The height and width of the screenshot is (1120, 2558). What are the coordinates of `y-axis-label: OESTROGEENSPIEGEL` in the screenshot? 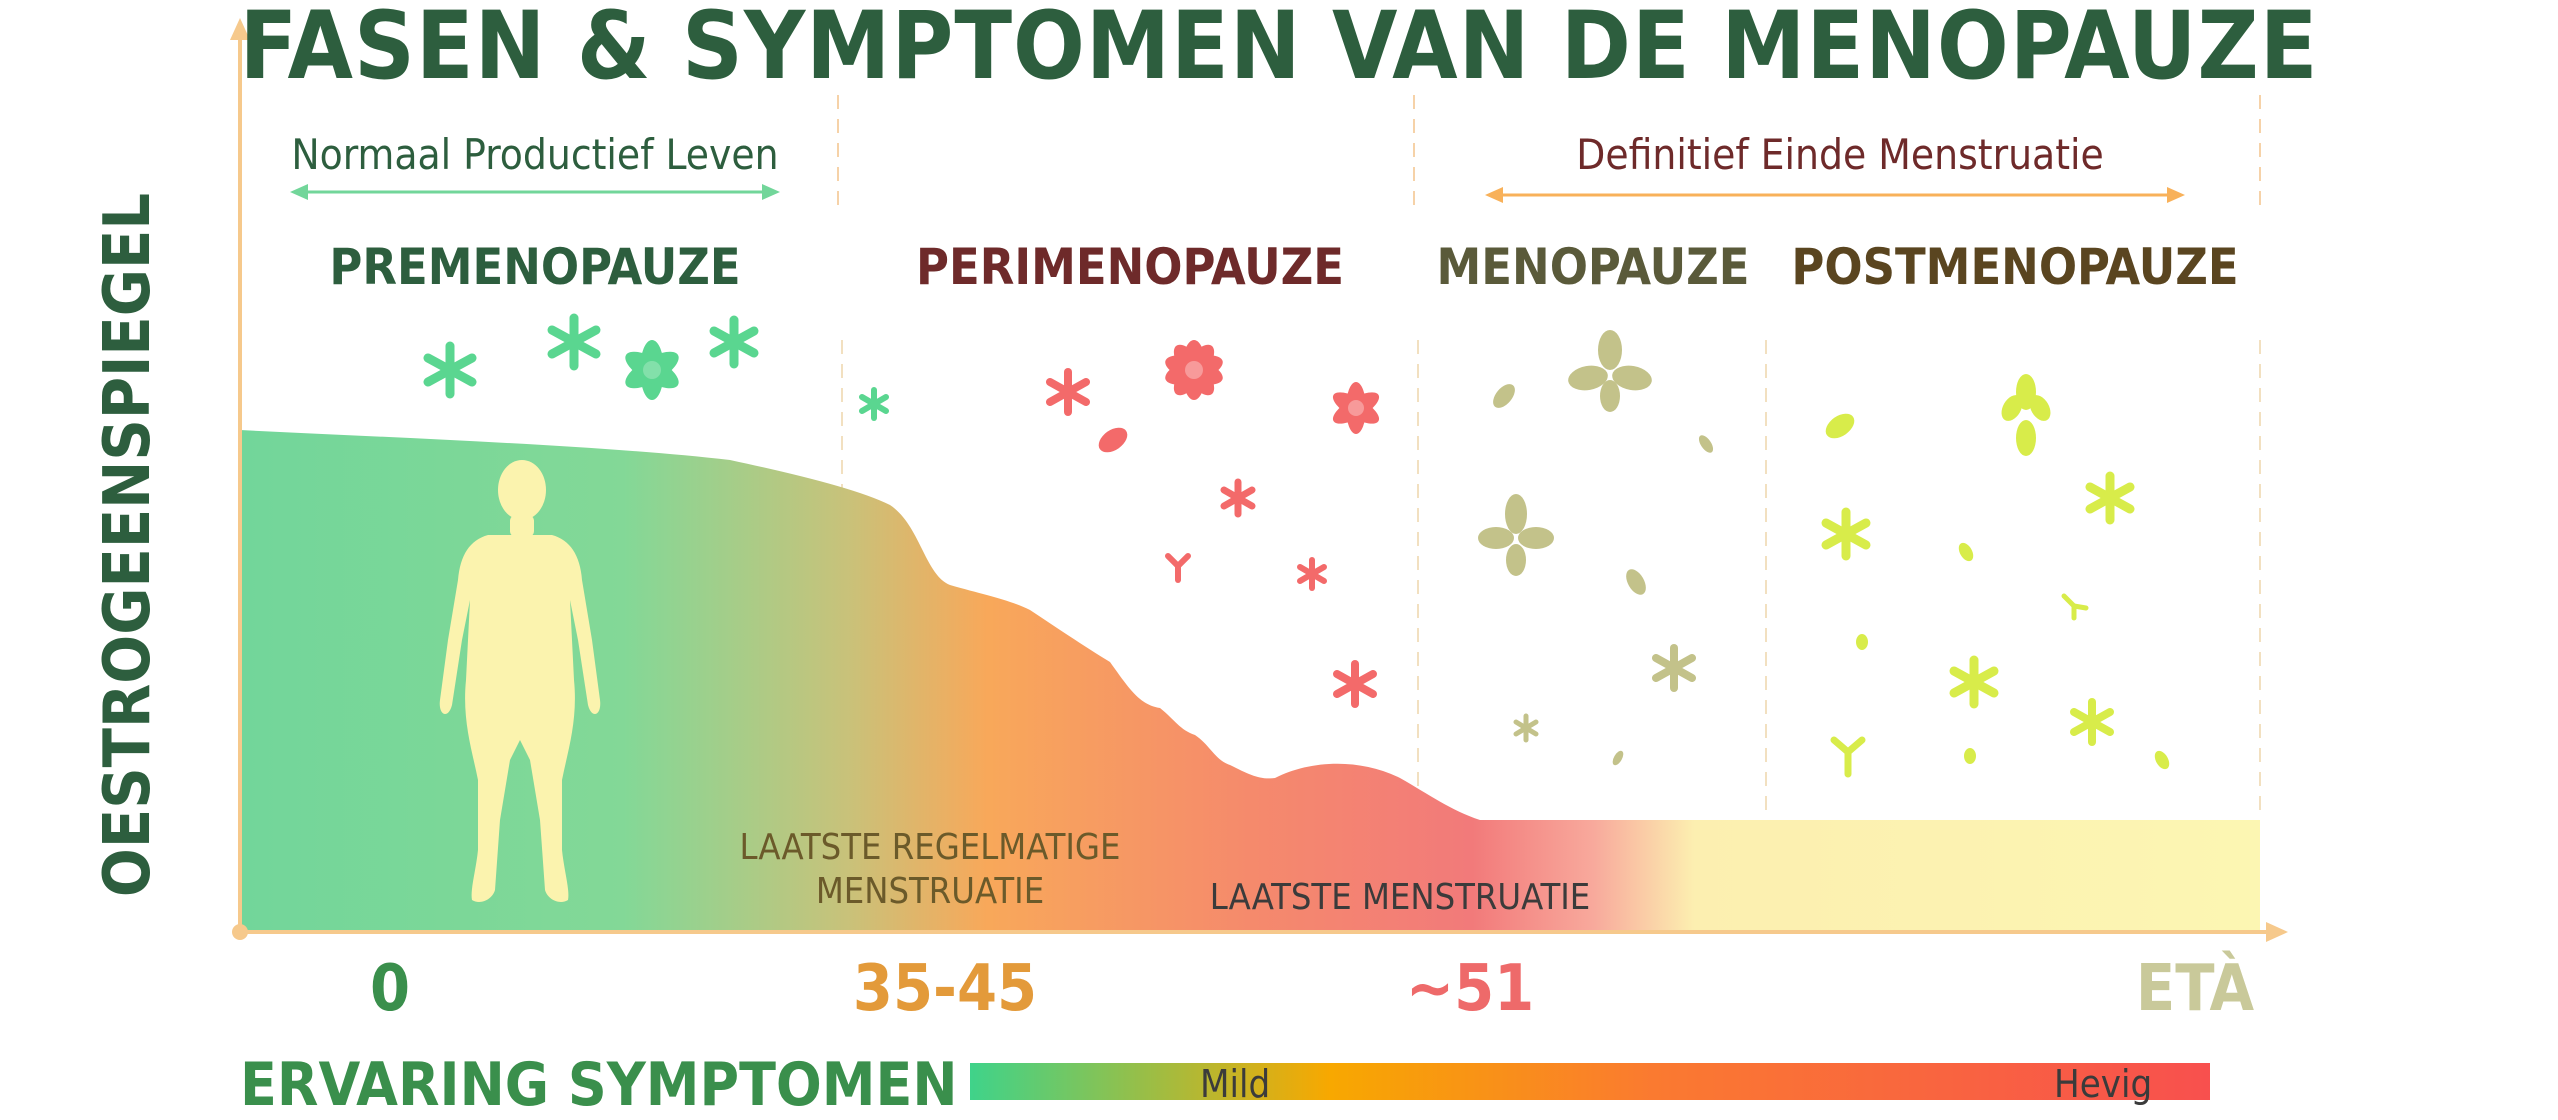 It's located at (128, 545).